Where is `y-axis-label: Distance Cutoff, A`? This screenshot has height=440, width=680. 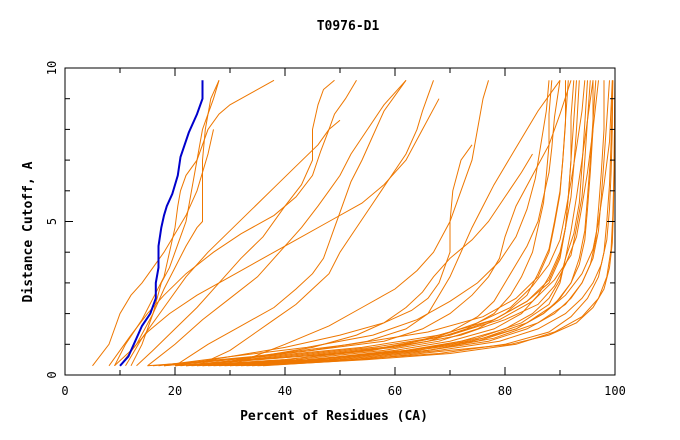 y-axis-label: Distance Cutoff, A is located at coordinates (28, 231).